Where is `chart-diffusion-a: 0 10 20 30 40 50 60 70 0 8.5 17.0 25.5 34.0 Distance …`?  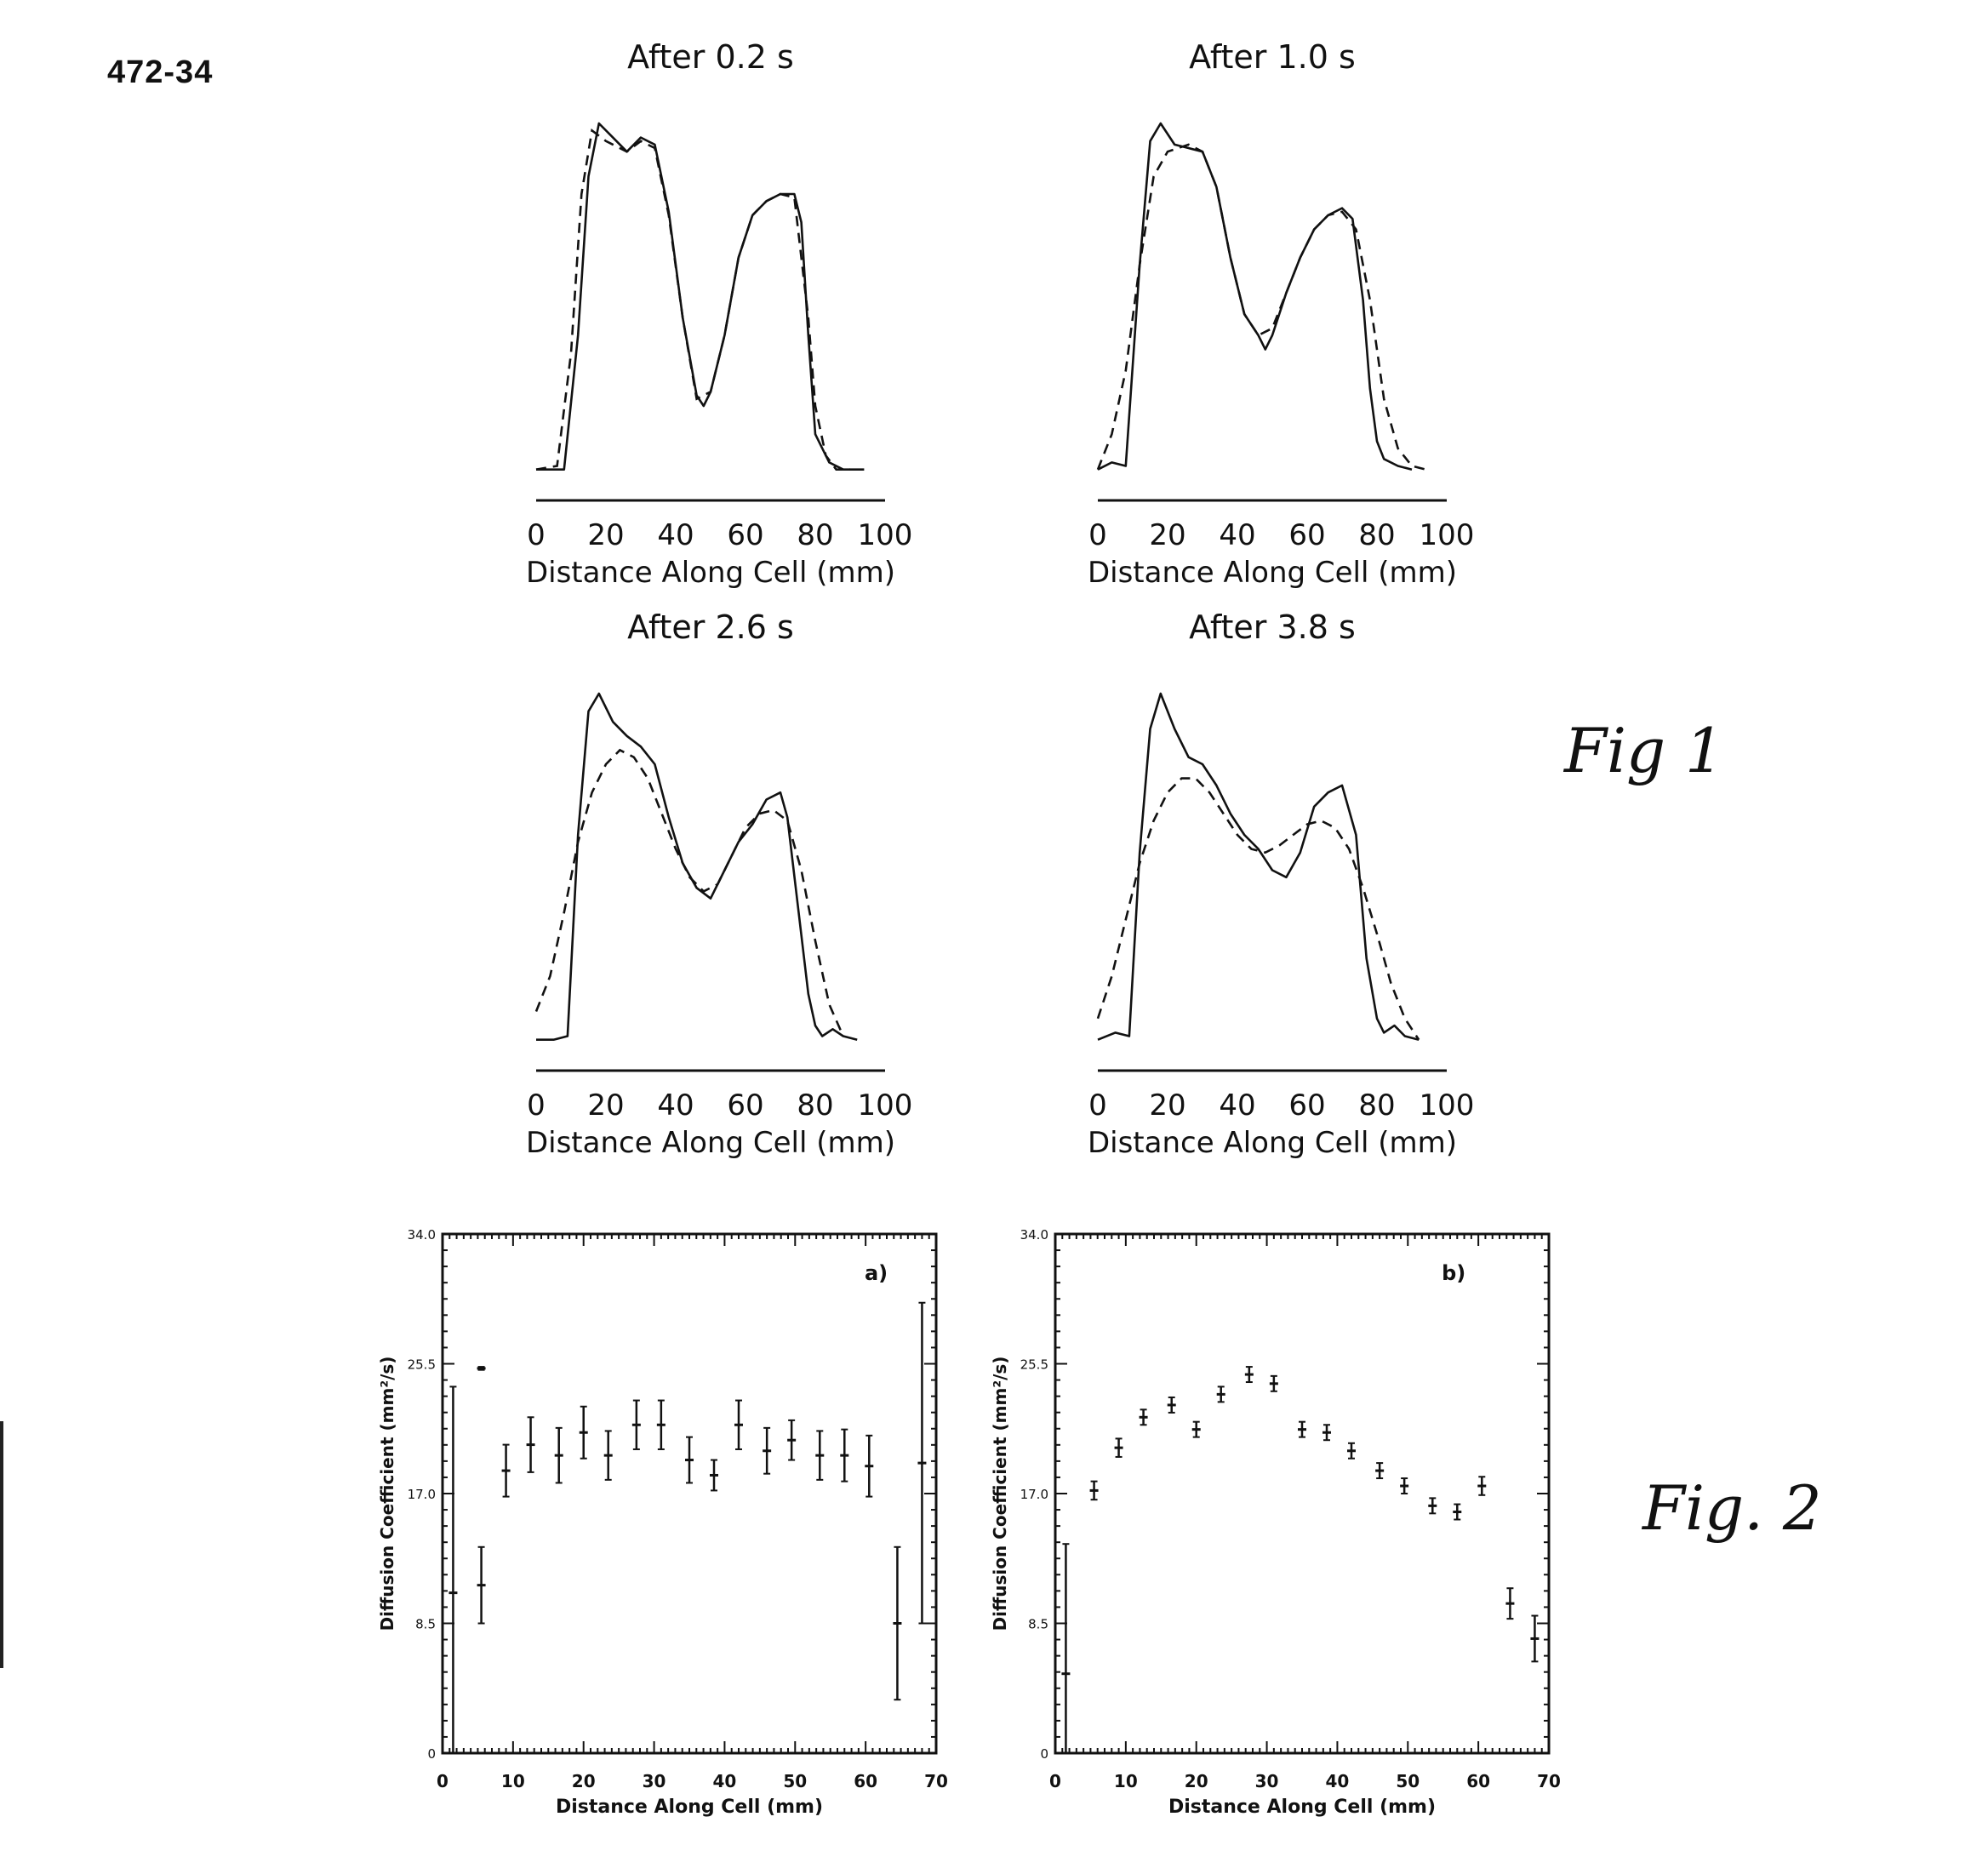 chart-diffusion-a: 0 10 20 30 40 50 60 70 0 8.5 17.0 25.5 34.0 Distance … is located at coordinates (662, 1522).